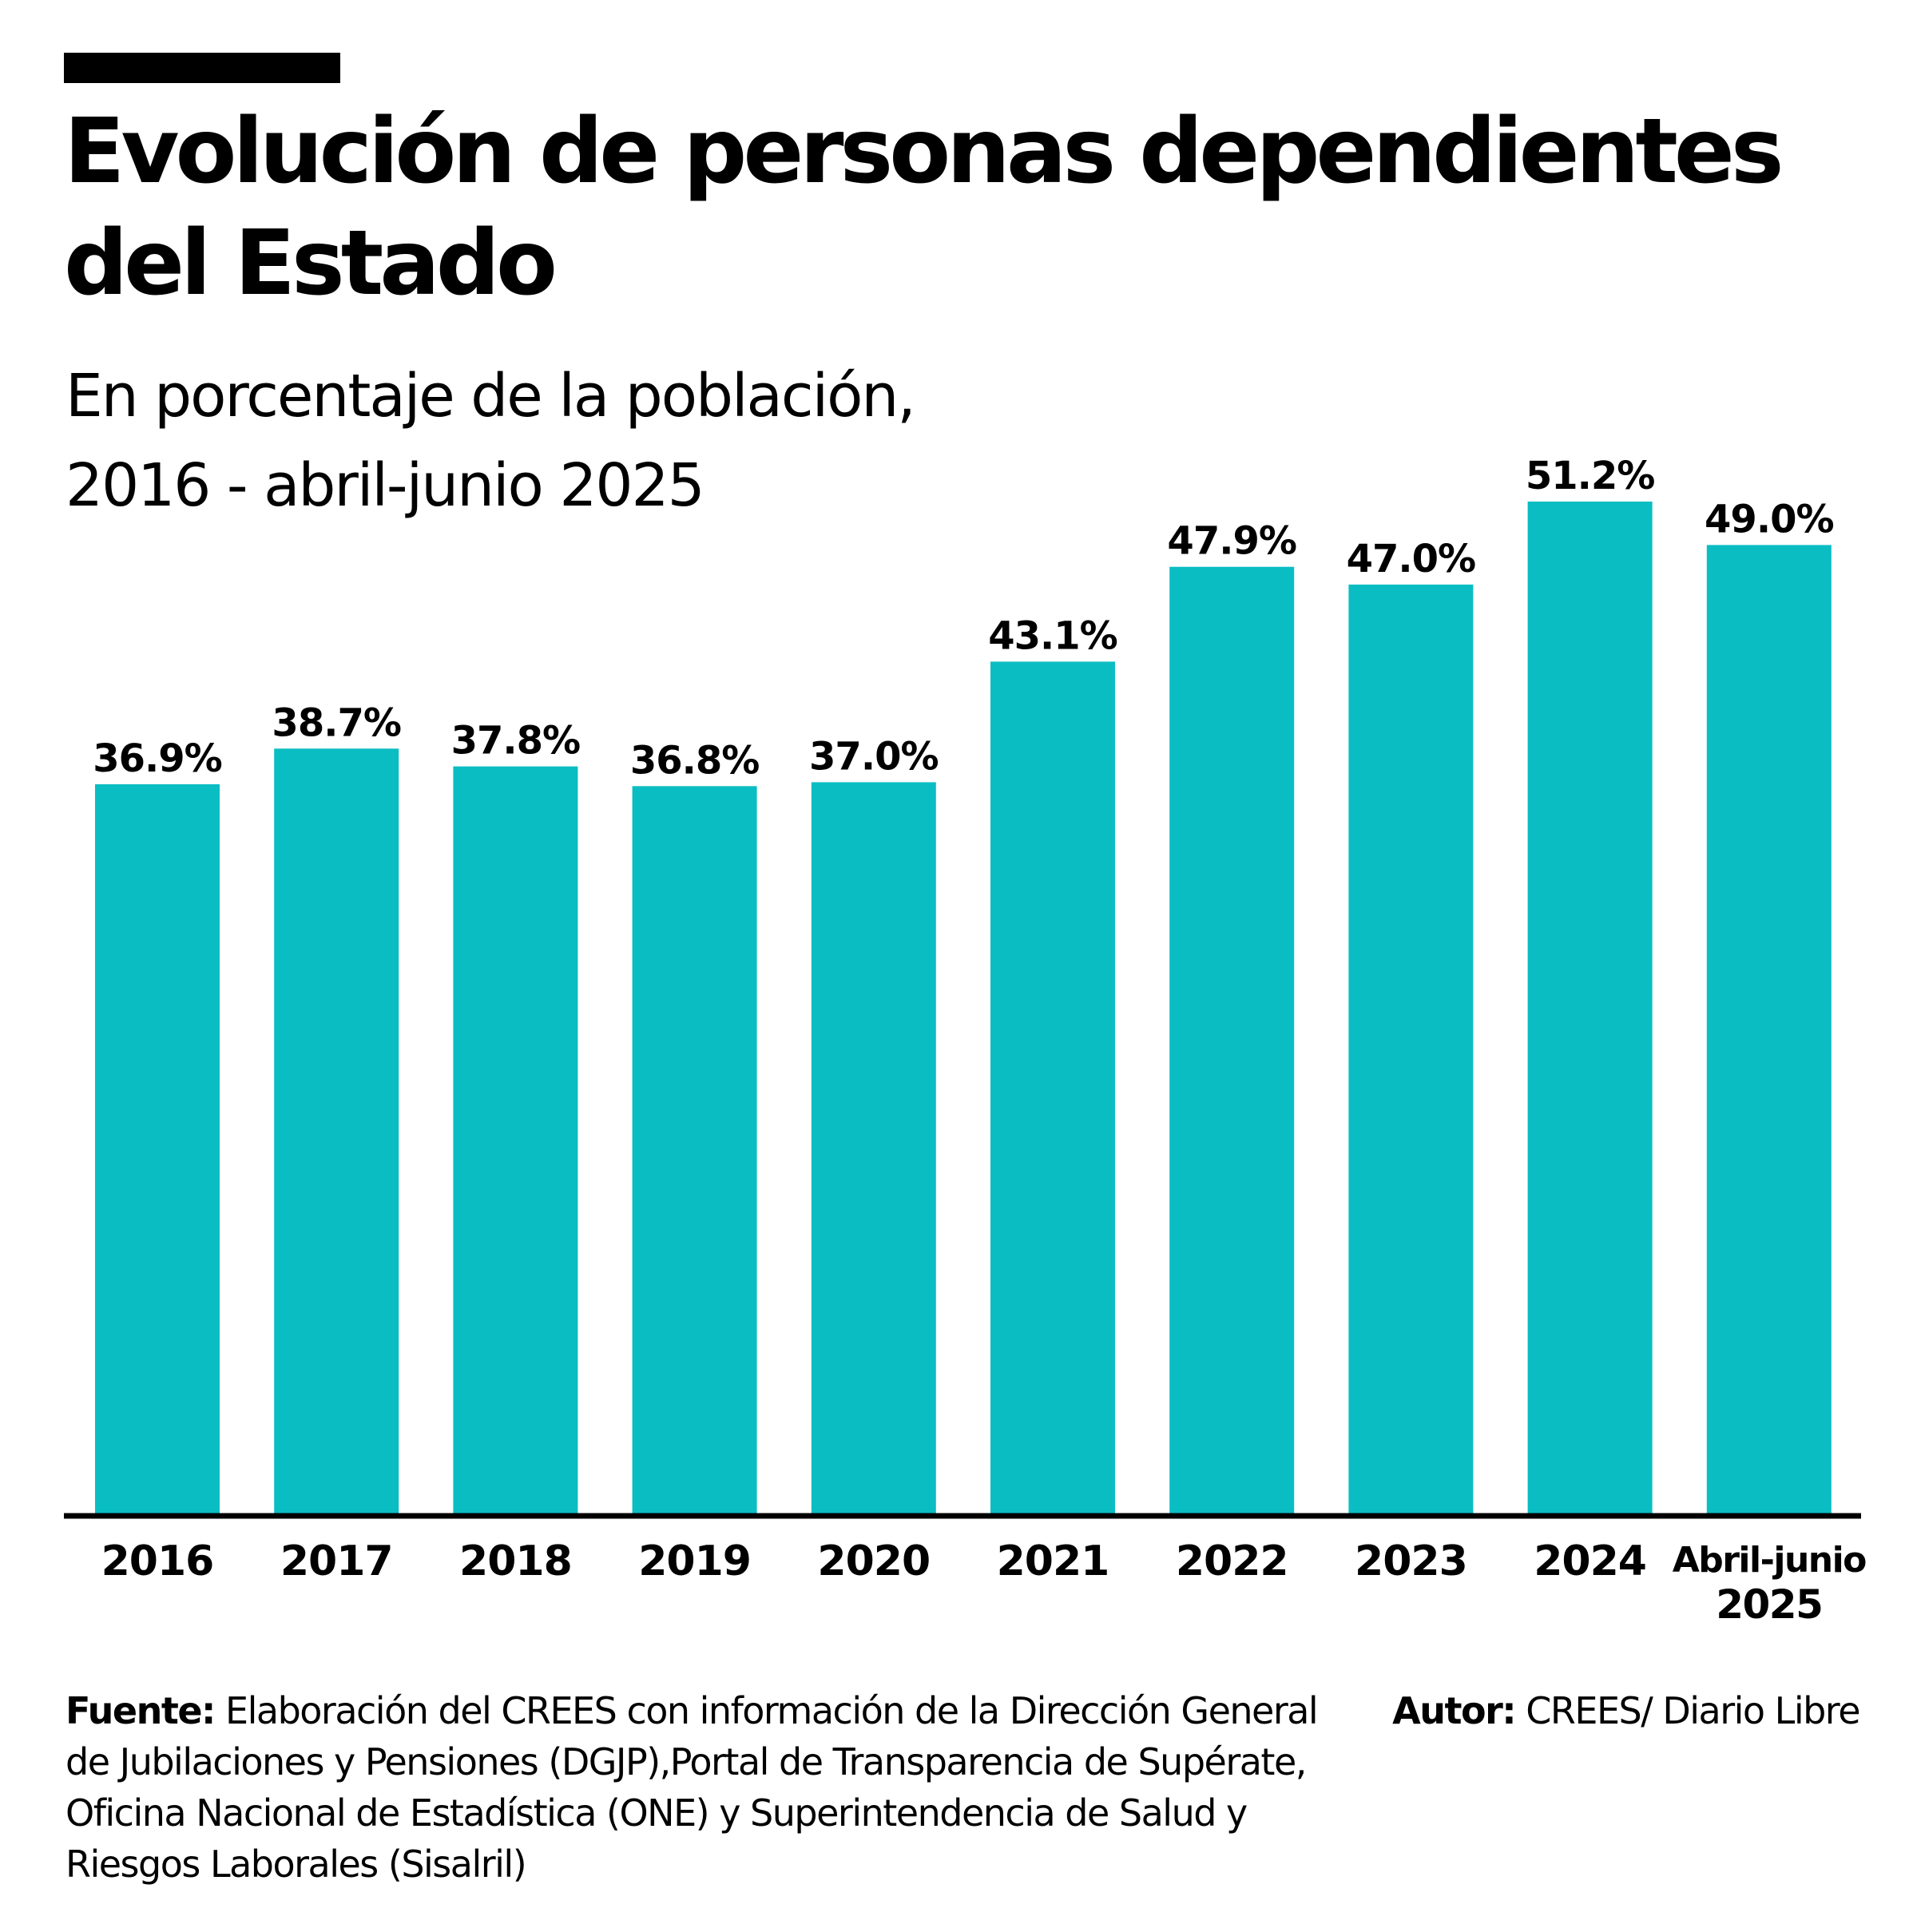  Describe the element at coordinates (202, 68) in the screenshot. I see `header-rule` at that location.